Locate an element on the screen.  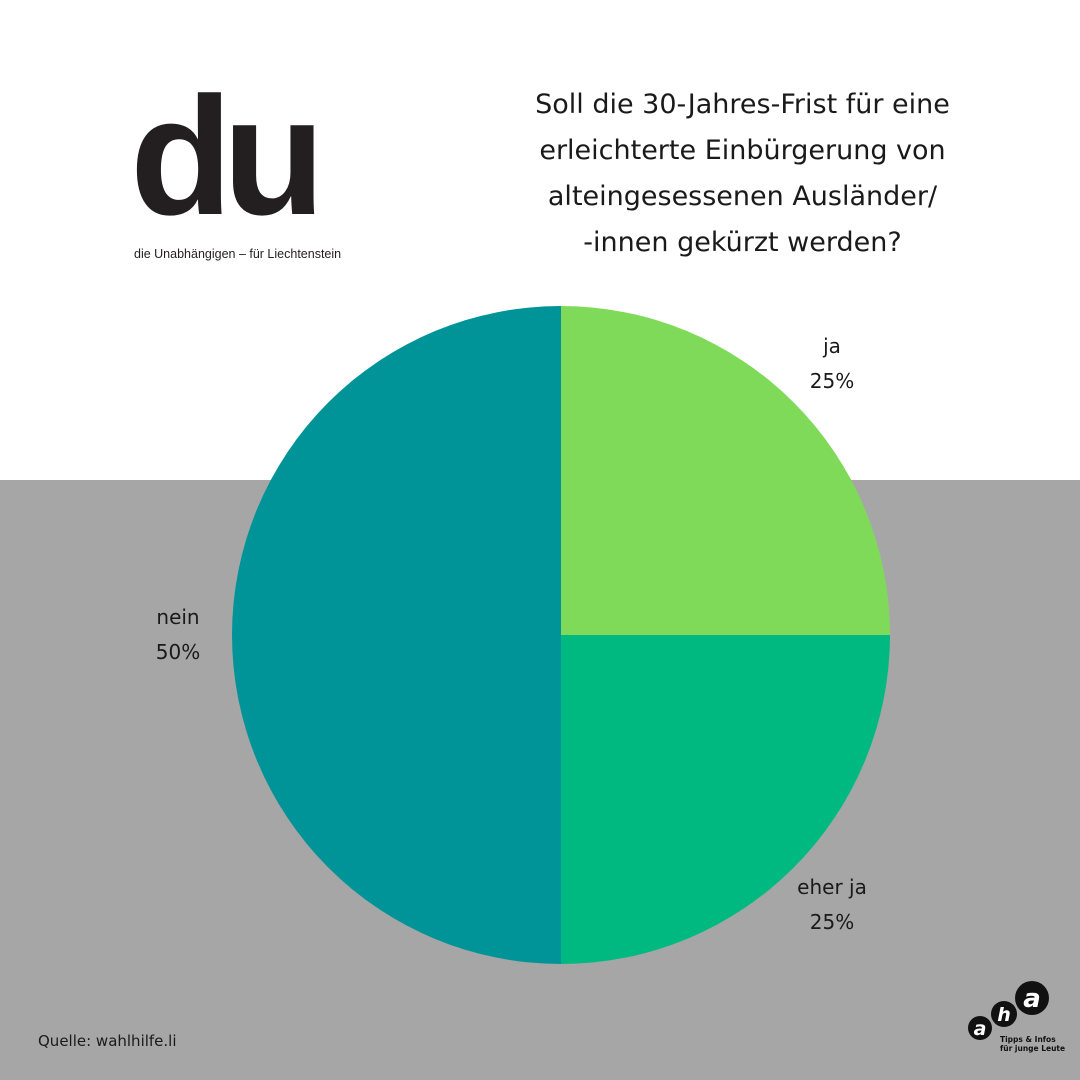
du-logo-tagline: die Unabhängigen – für Liechtenstein is located at coordinates (238, 254).